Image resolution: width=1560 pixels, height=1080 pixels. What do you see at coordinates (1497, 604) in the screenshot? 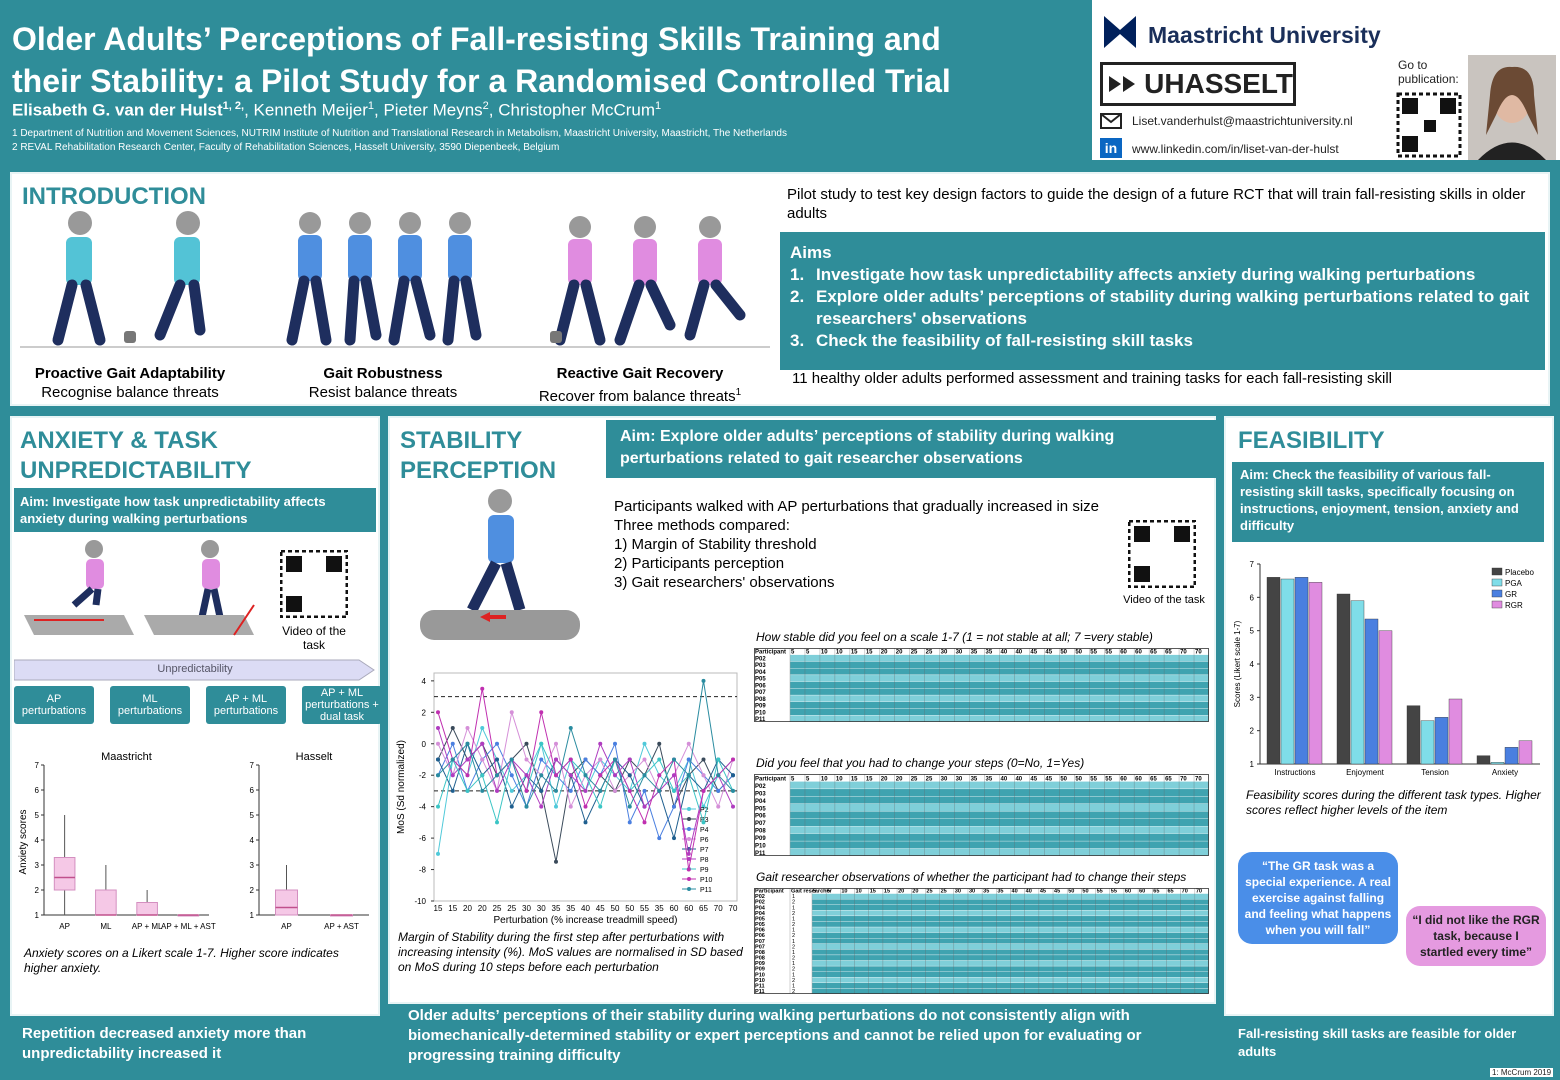
I see `legend-swatch` at bounding box center [1497, 604].